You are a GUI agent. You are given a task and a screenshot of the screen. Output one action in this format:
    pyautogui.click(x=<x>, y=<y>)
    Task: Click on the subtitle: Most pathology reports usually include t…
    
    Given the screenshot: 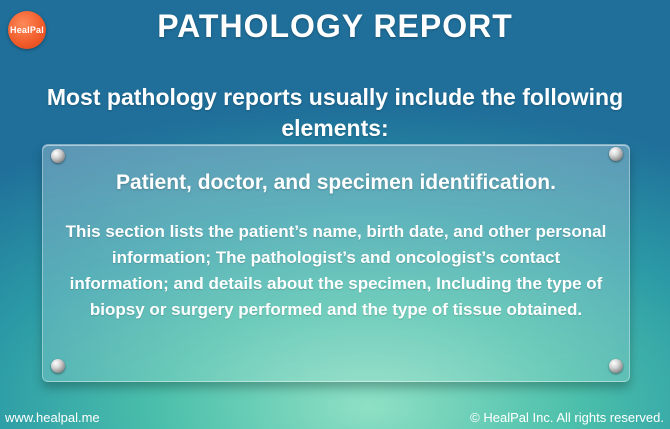 What is the action you would take?
    pyautogui.click(x=335, y=112)
    